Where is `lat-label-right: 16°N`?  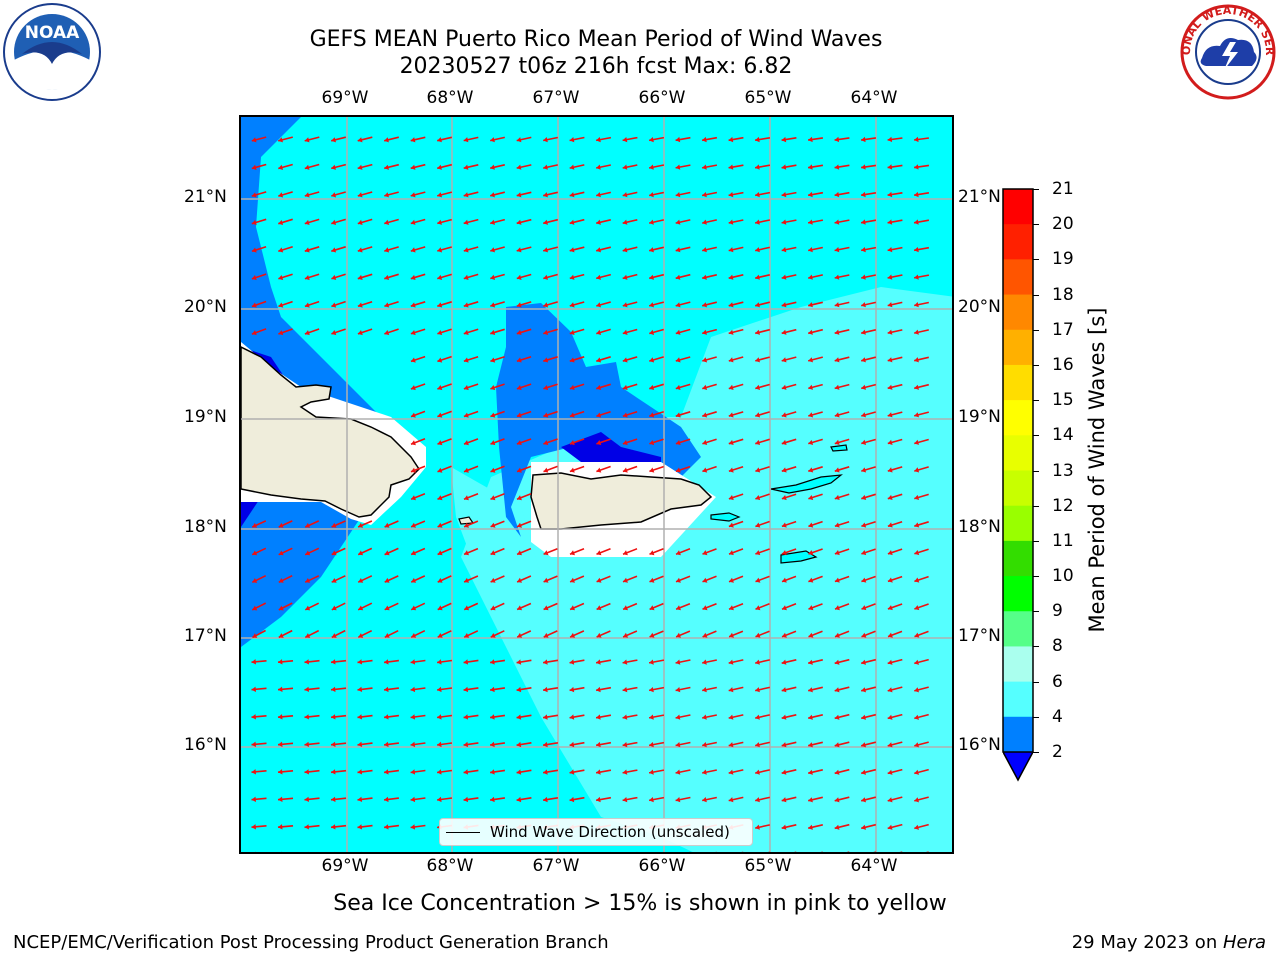
lat-label-right: 16°N is located at coordinates (979, 745).